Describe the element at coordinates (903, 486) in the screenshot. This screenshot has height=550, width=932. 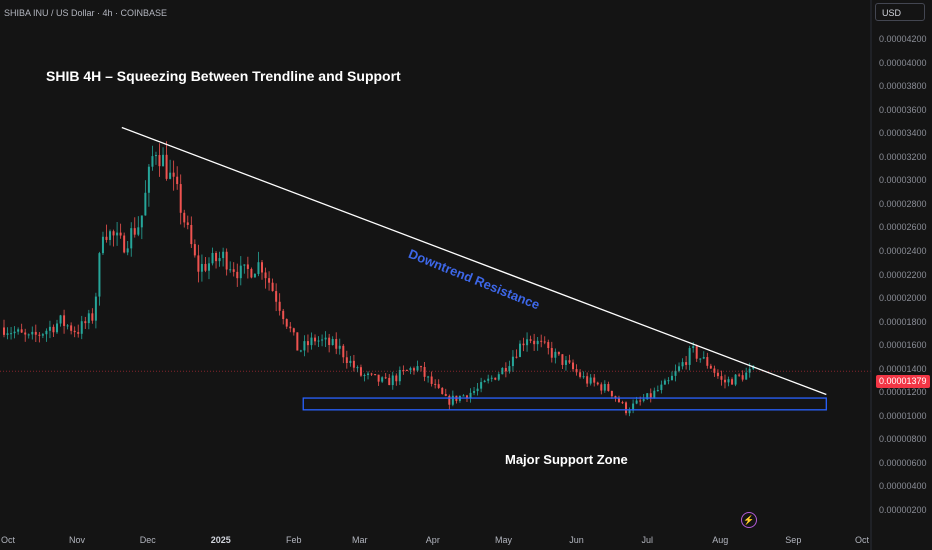
I see `price-tick-label: 0.00000400` at that location.